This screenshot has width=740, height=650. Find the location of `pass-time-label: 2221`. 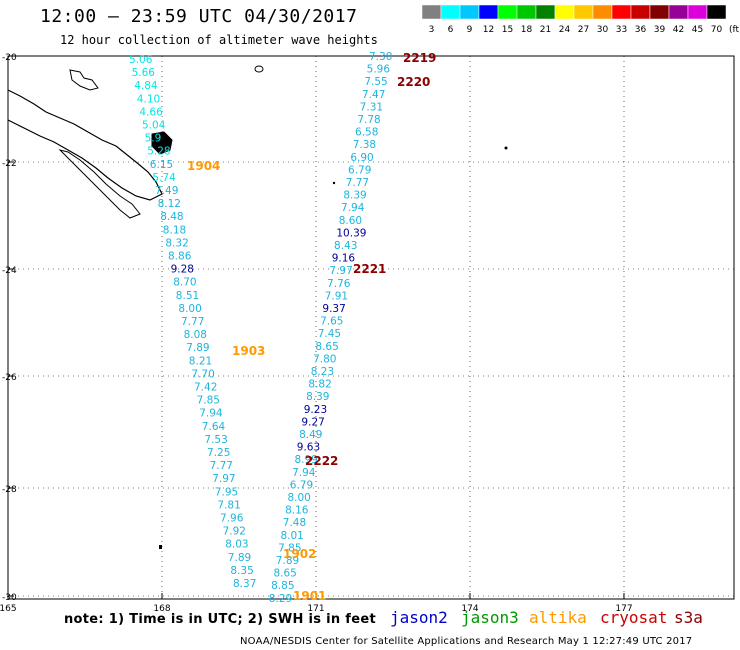

pass-time-label: 2221 is located at coordinates (369, 269).